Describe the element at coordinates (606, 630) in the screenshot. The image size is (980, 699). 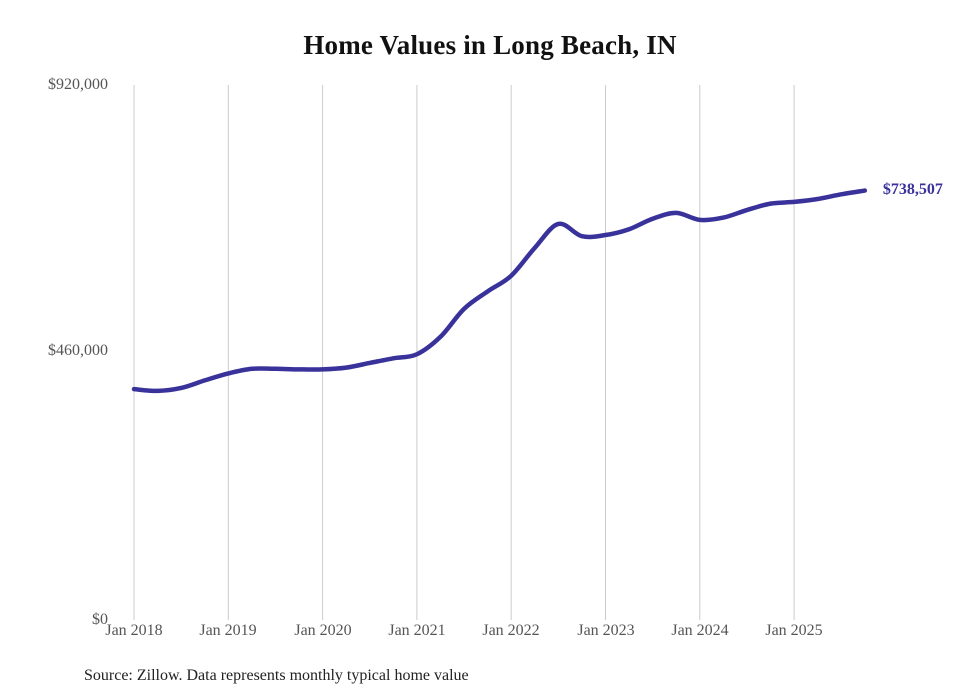
I see `x-tick-label: Jan 2023` at that location.